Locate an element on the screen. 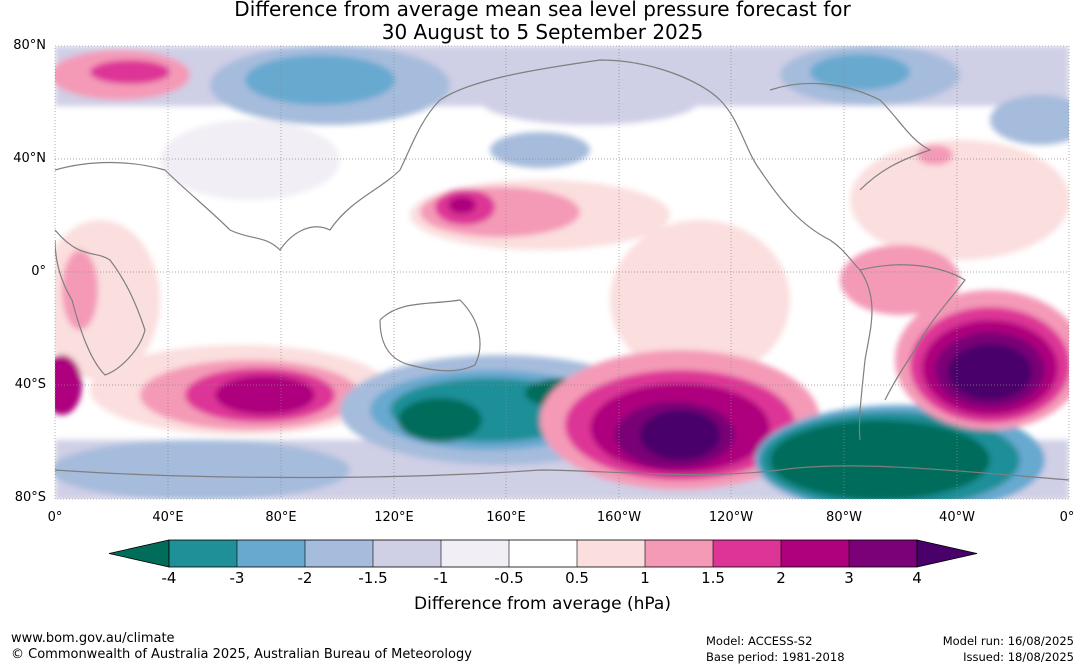  lat-label-40s: 40°S is located at coordinates (30, 384).